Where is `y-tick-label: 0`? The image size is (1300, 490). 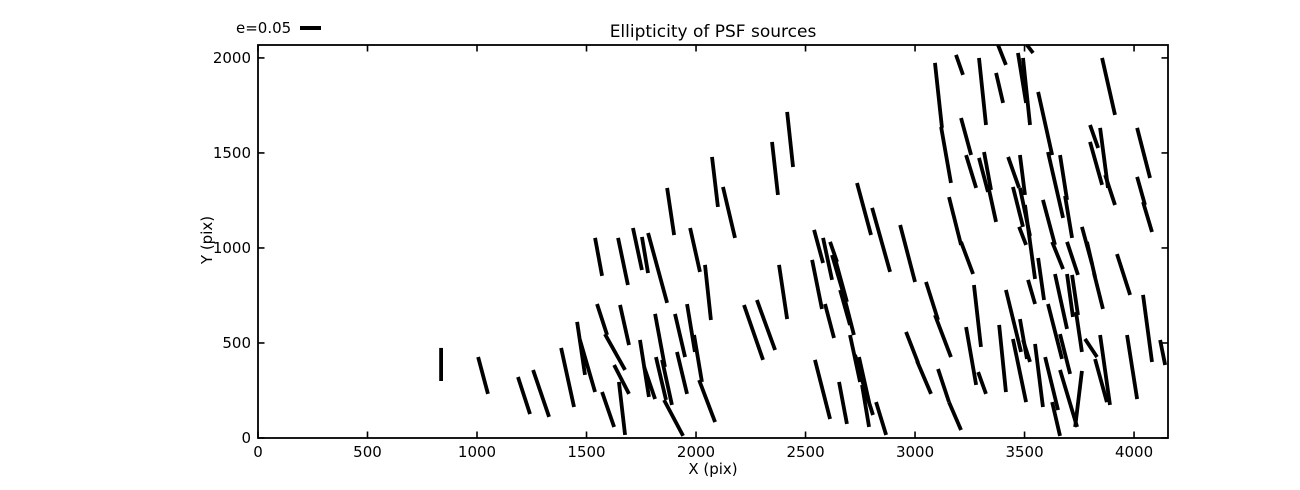 y-tick-label: 0 is located at coordinates (246, 438).